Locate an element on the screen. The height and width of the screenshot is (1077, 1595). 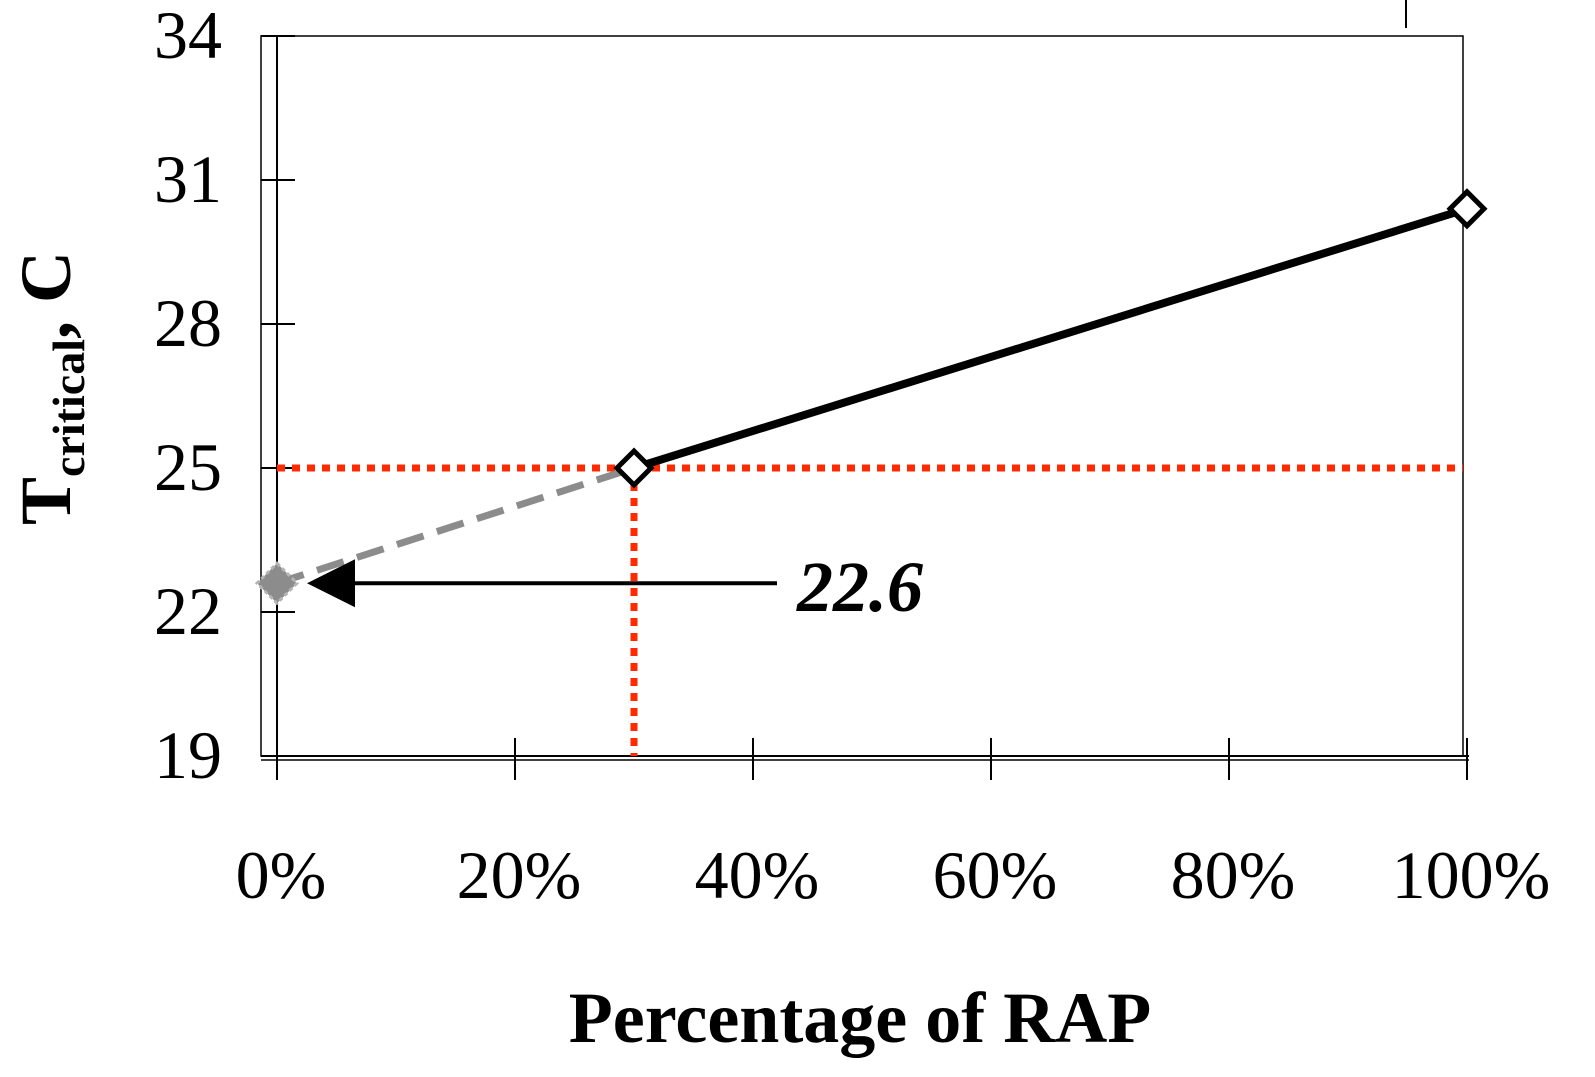
y-tick-label: 31 is located at coordinates (188, 179).